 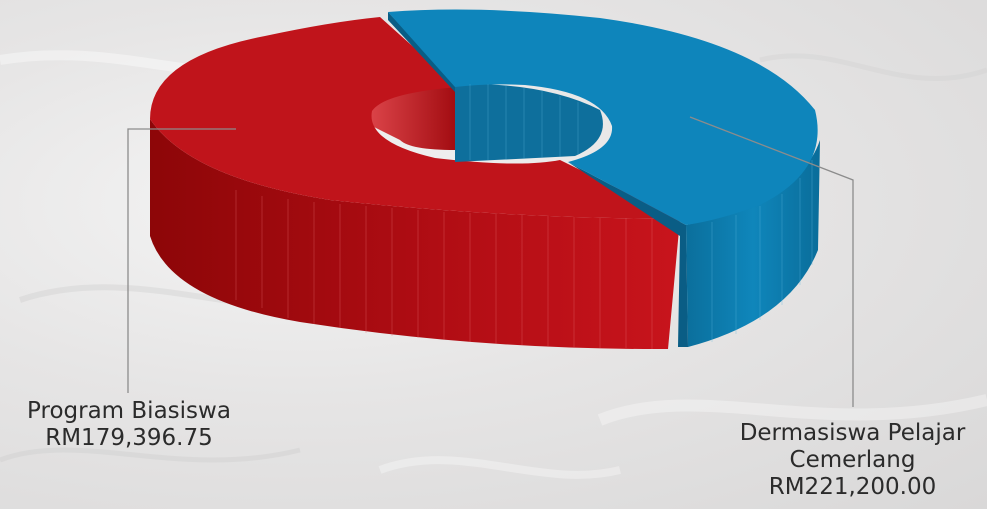 What do you see at coordinates (129, 438) in the screenshot?
I see `slice-label-value: RM179,396.75` at bounding box center [129, 438].